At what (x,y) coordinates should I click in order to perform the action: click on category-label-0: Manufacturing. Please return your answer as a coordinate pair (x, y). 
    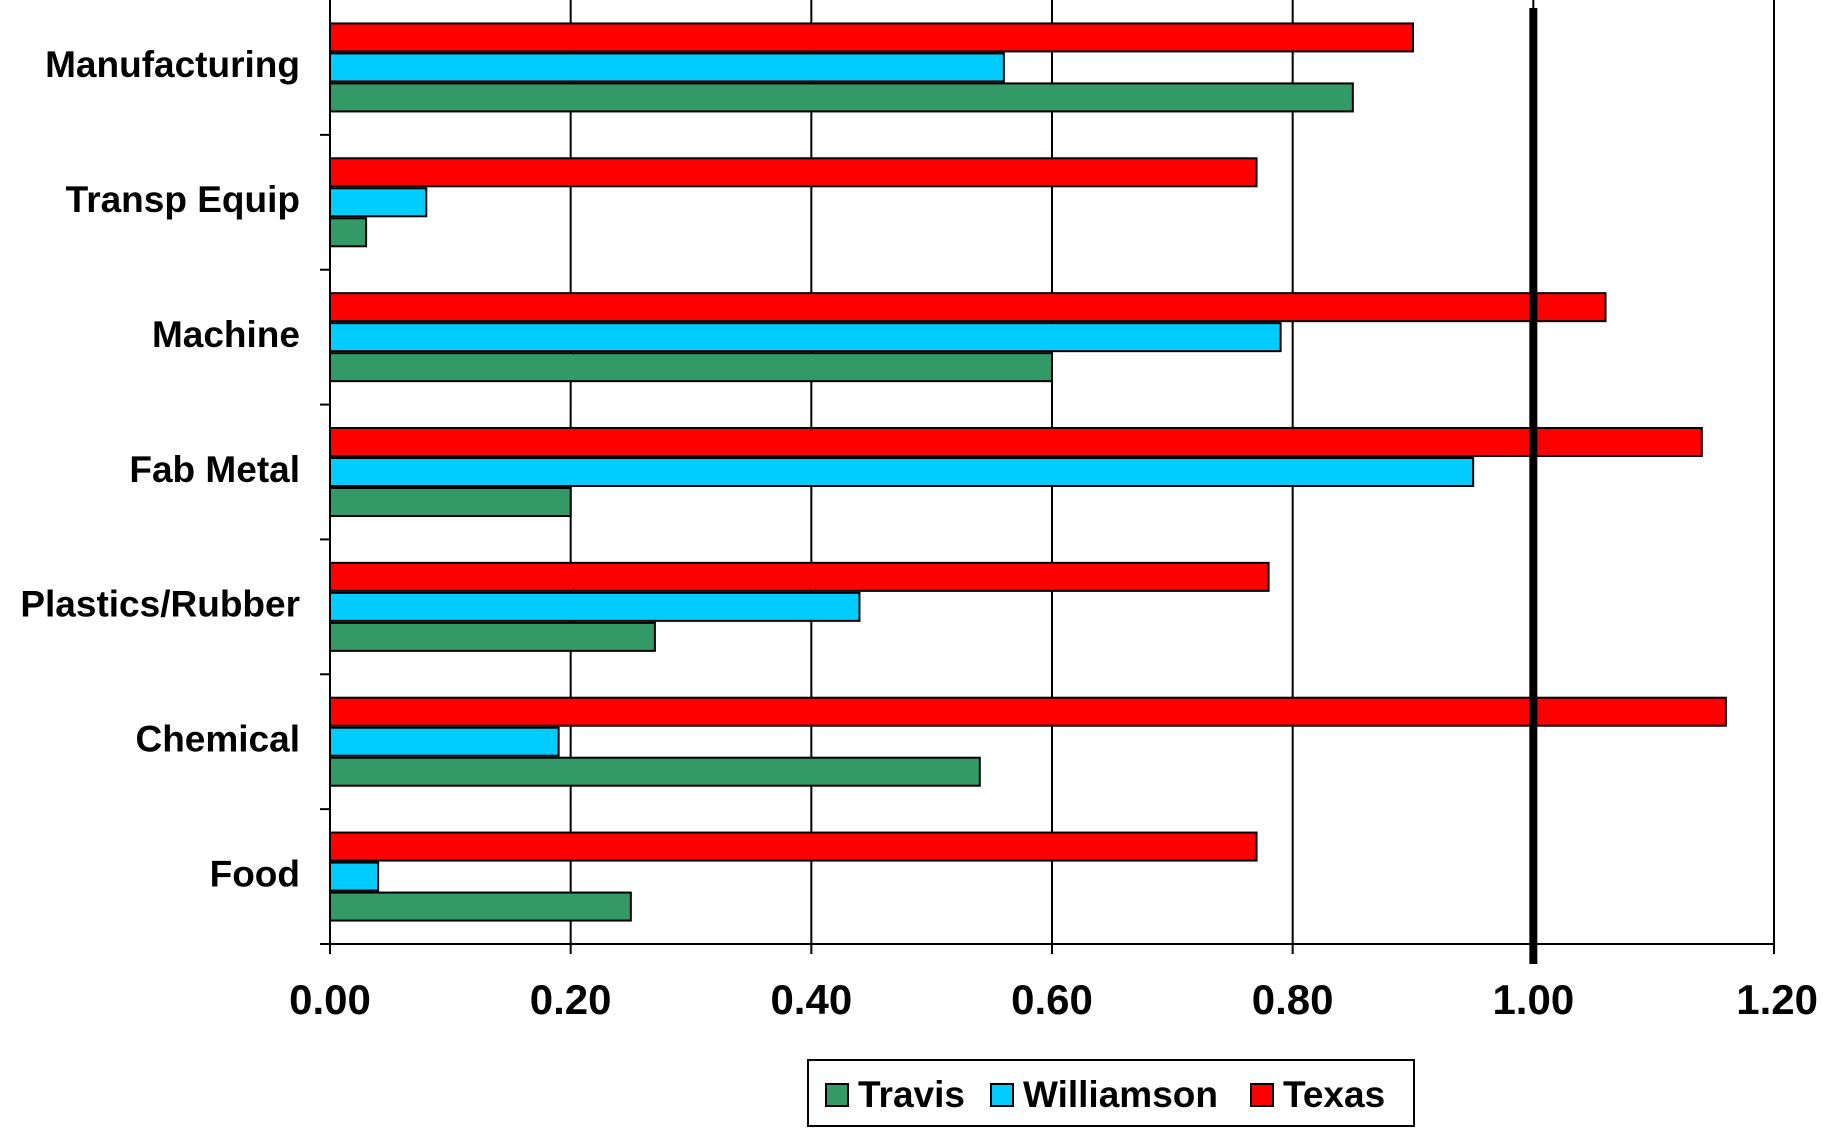
    Looking at the image, I should click on (172, 64).